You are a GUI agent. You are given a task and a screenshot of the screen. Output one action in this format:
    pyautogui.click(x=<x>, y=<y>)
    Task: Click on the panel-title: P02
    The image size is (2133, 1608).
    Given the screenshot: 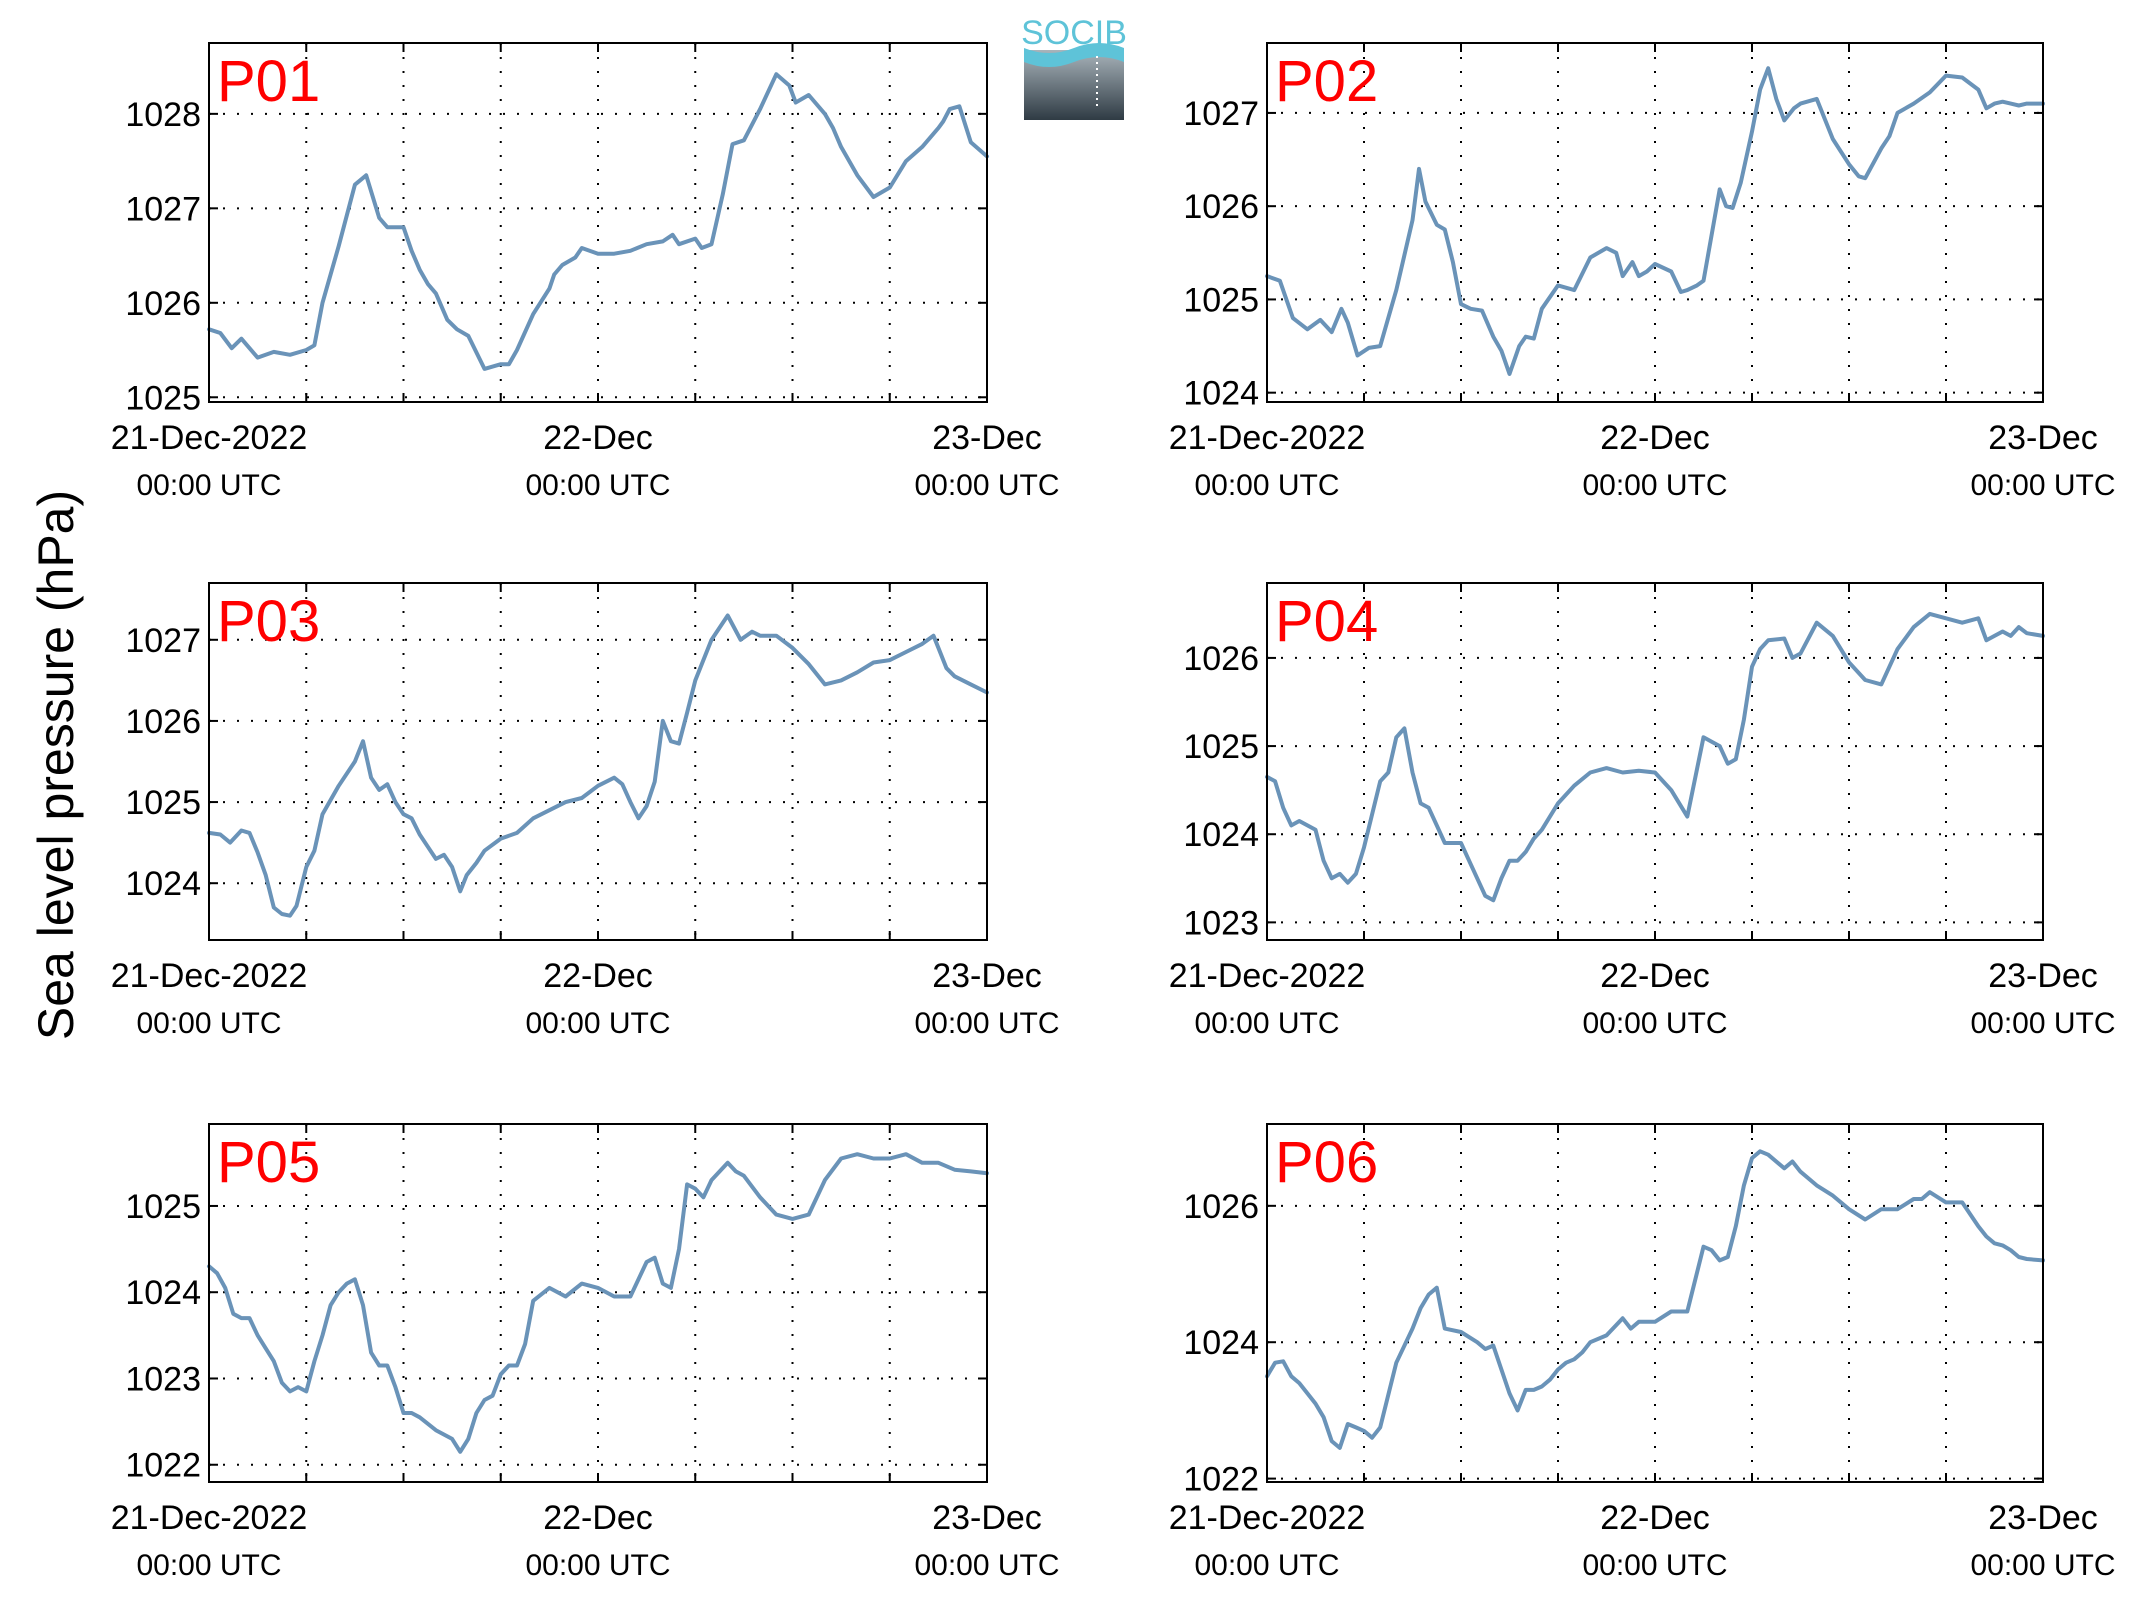 What is the action you would take?
    pyautogui.click(x=1326, y=81)
    